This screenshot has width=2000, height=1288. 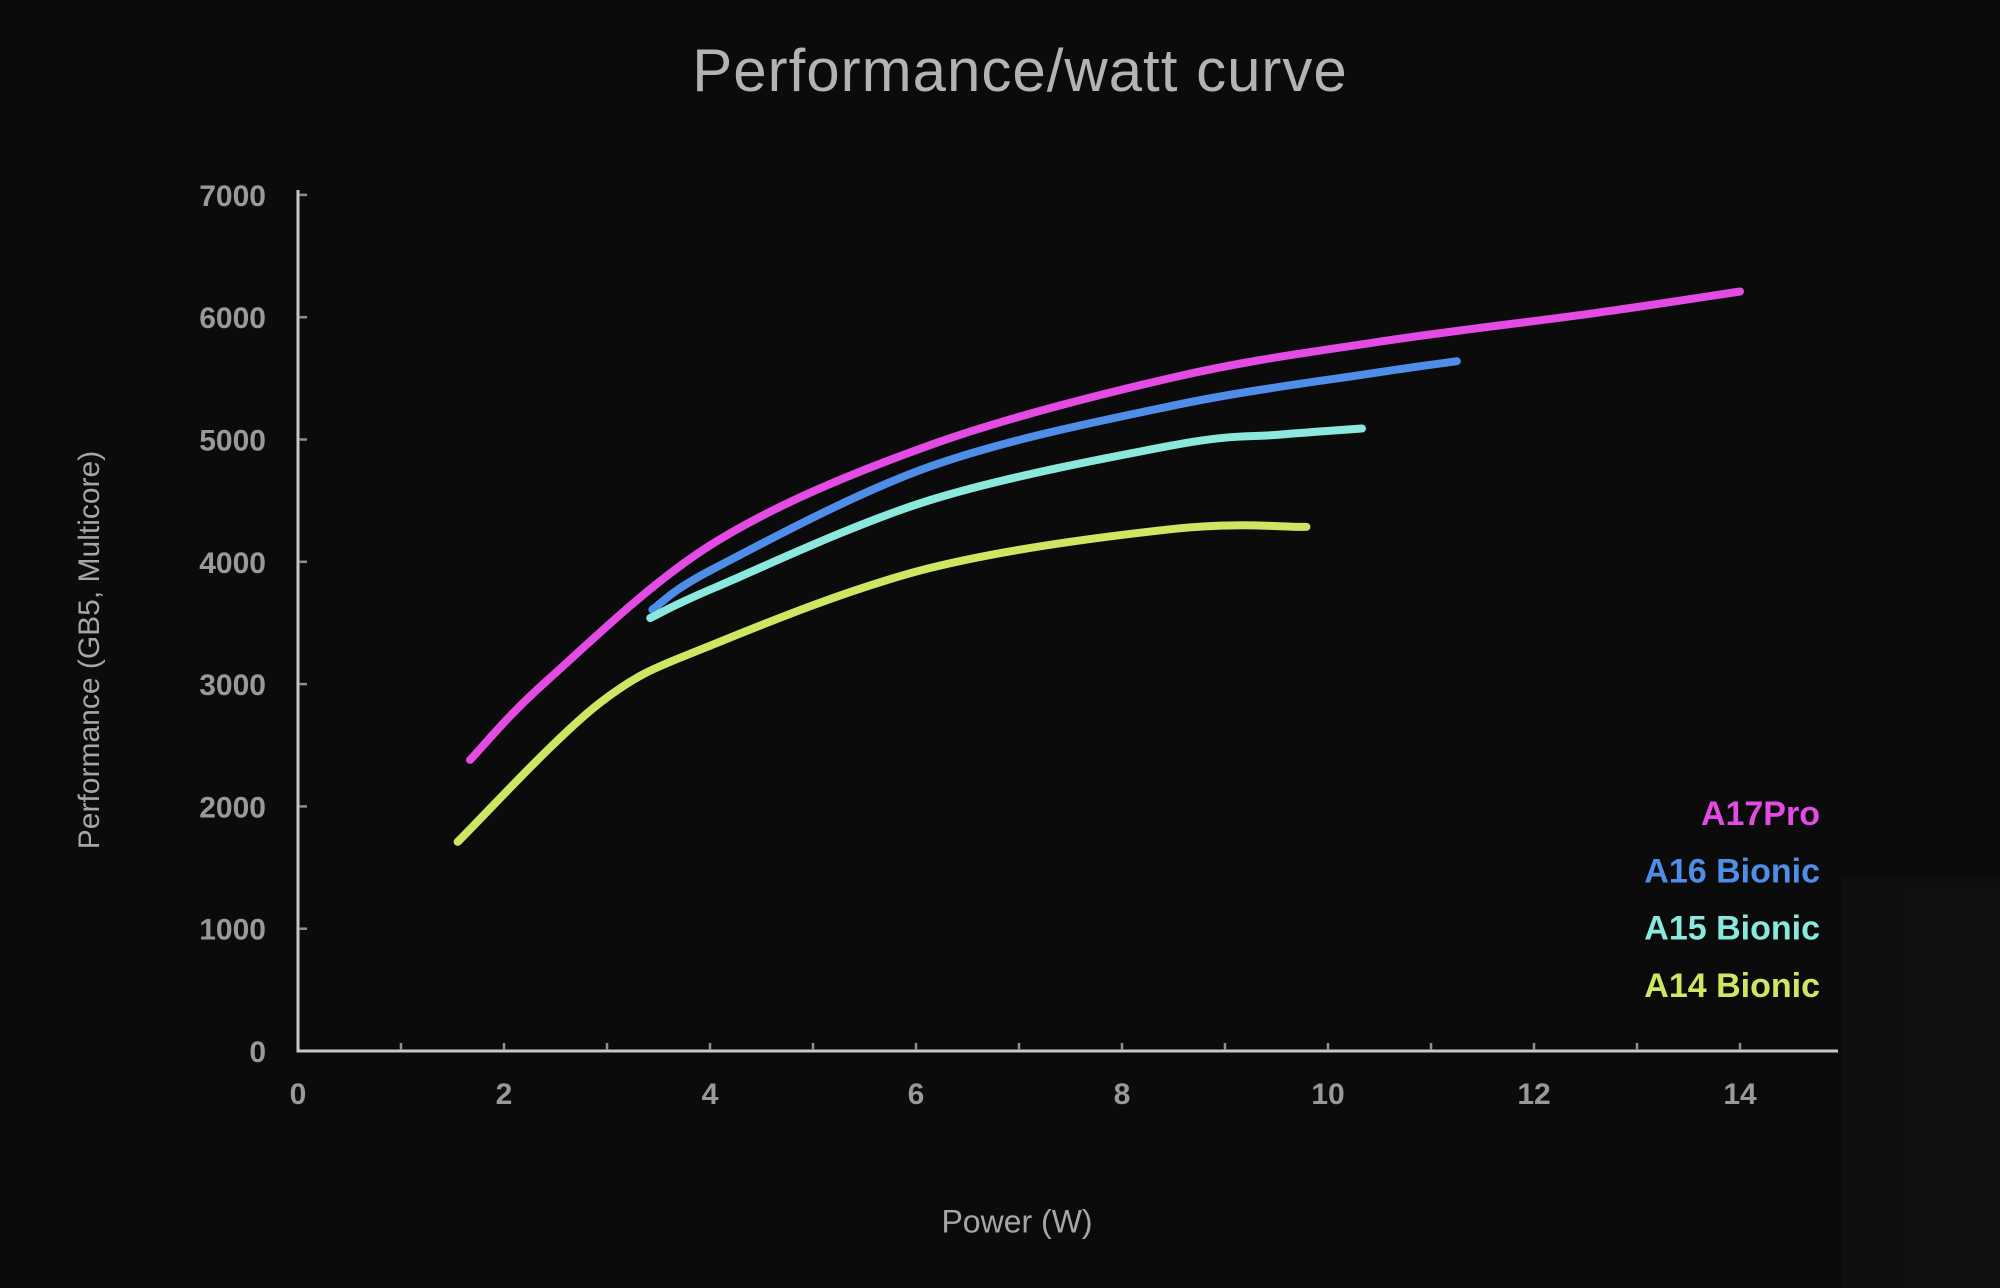 What do you see at coordinates (232, 318) in the screenshot?
I see `y-tick-label: 6000` at bounding box center [232, 318].